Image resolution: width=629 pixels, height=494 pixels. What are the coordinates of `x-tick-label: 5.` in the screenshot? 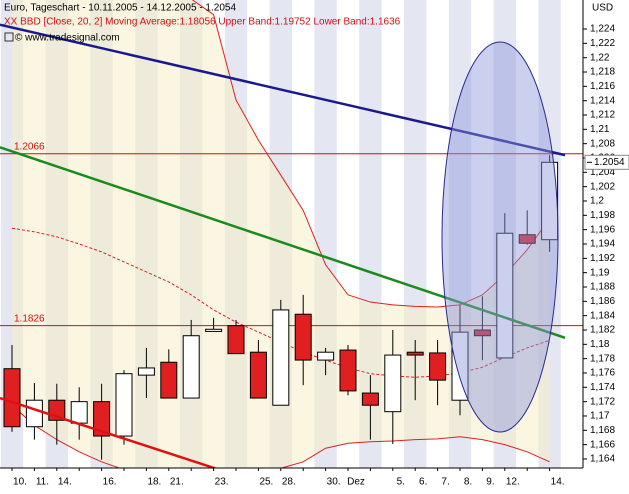 It's located at (401, 482).